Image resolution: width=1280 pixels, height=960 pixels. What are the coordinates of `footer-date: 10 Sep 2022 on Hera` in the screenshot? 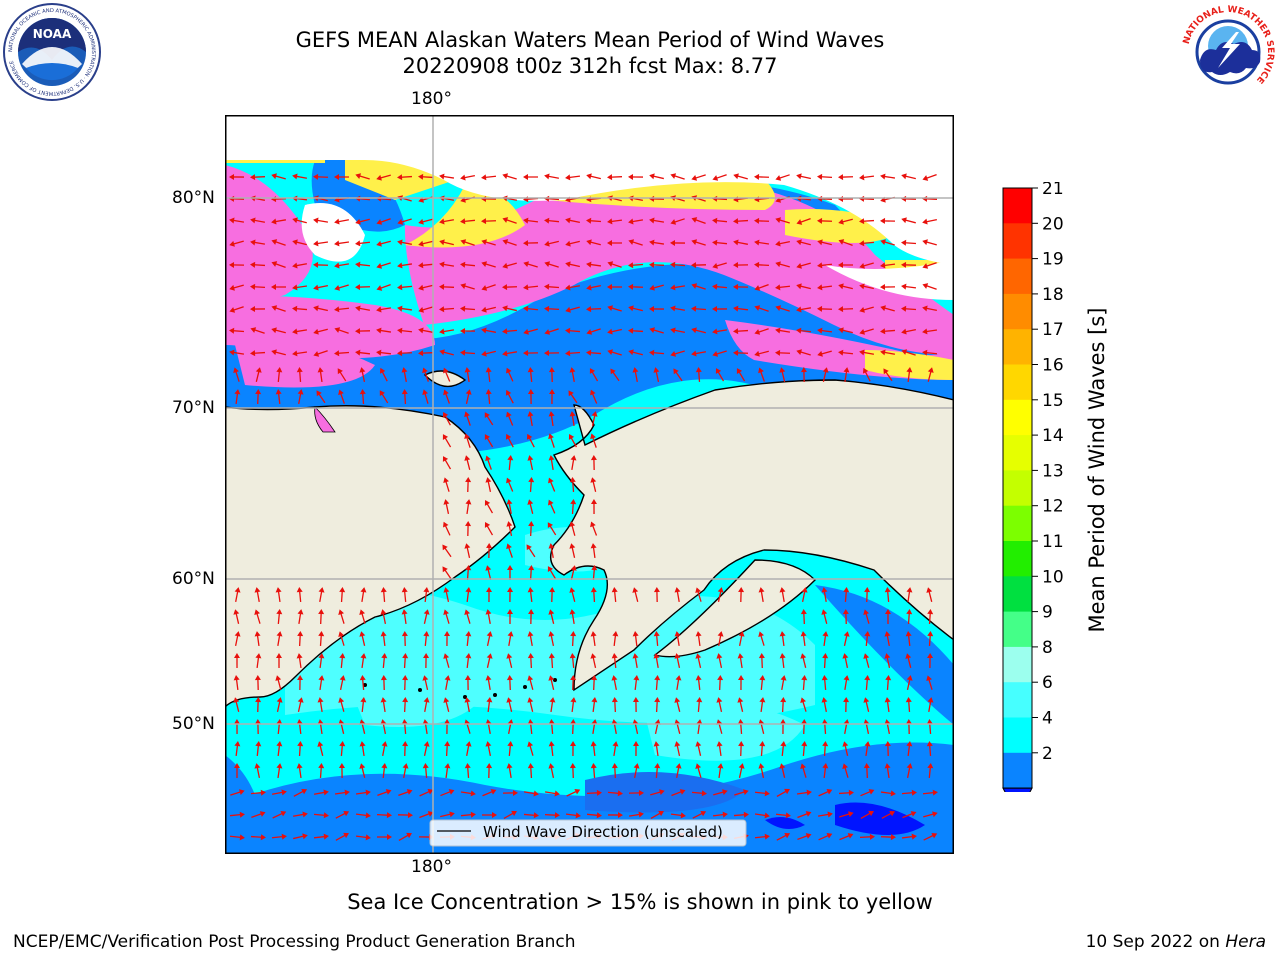 It's located at (1176, 942).